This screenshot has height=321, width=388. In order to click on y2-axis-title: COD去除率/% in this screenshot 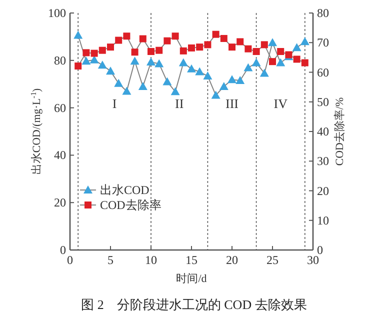, I will do `click(339, 131)`.